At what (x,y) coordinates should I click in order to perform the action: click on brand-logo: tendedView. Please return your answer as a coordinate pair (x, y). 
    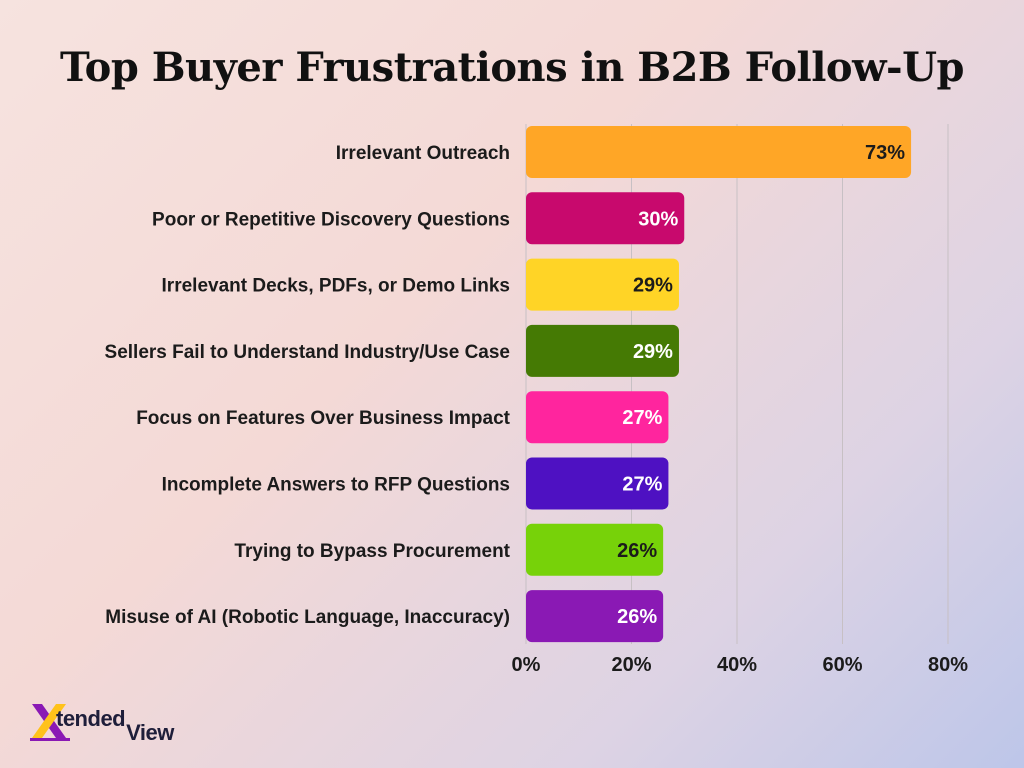
    Looking at the image, I should click on (130, 723).